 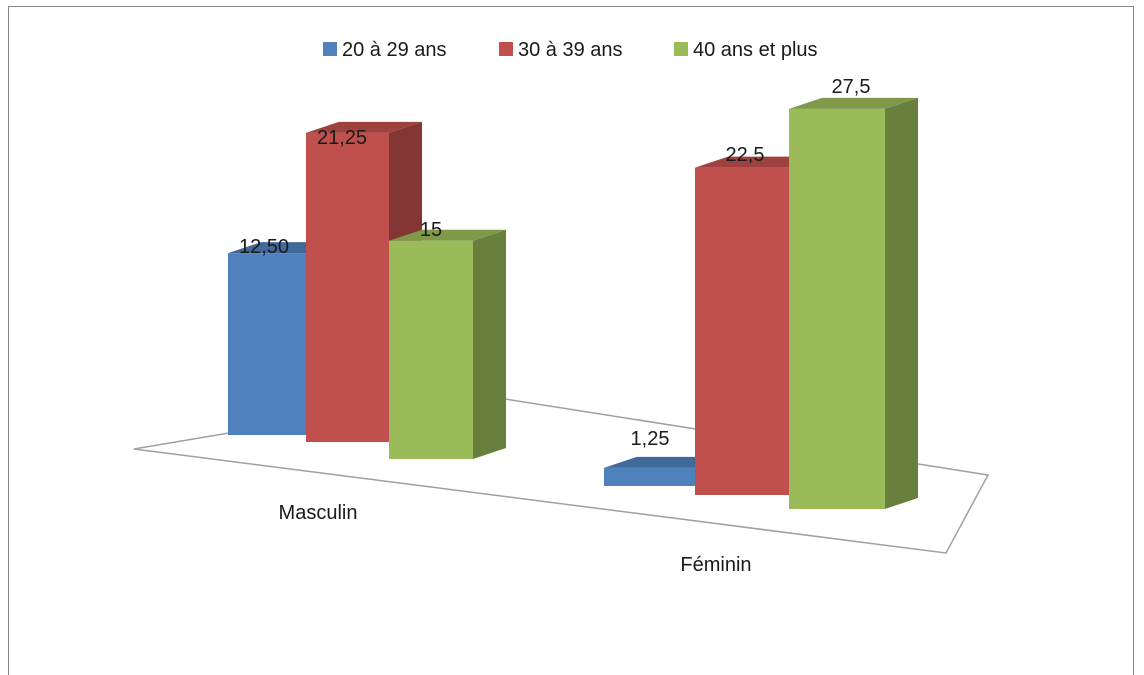 I want to click on value-label: 27,5, so click(x=851, y=87).